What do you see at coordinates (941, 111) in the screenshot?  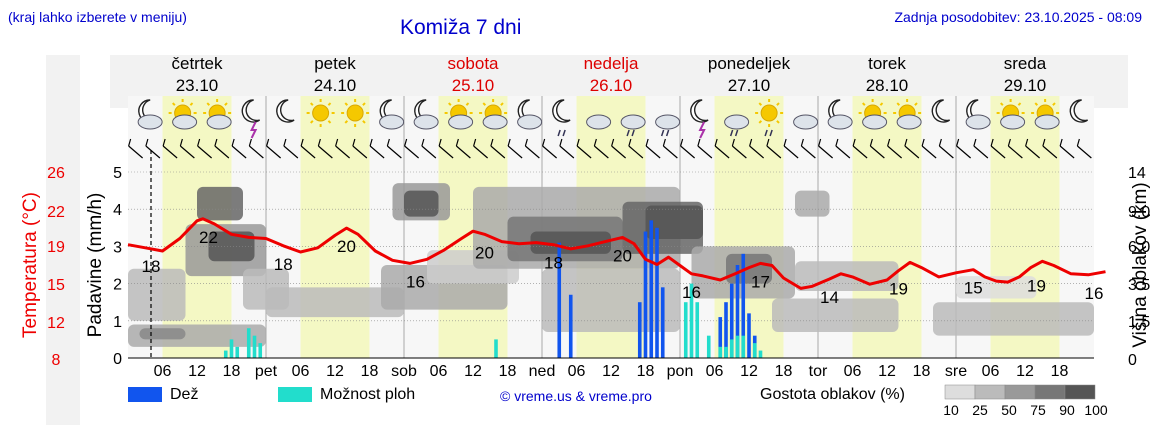 I see `moon-icon` at bounding box center [941, 111].